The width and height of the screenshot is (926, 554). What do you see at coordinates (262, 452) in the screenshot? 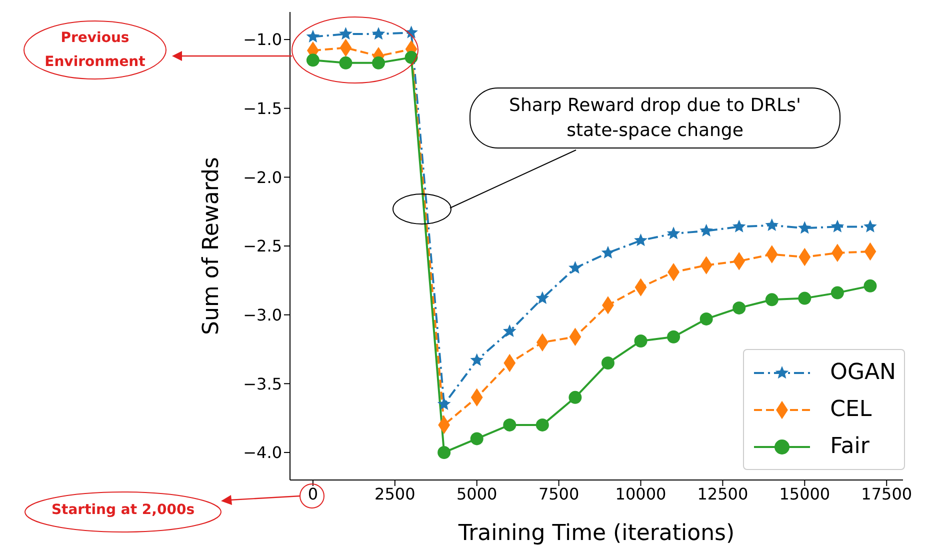
I see `y-tick-label: −4.0` at bounding box center [262, 452].